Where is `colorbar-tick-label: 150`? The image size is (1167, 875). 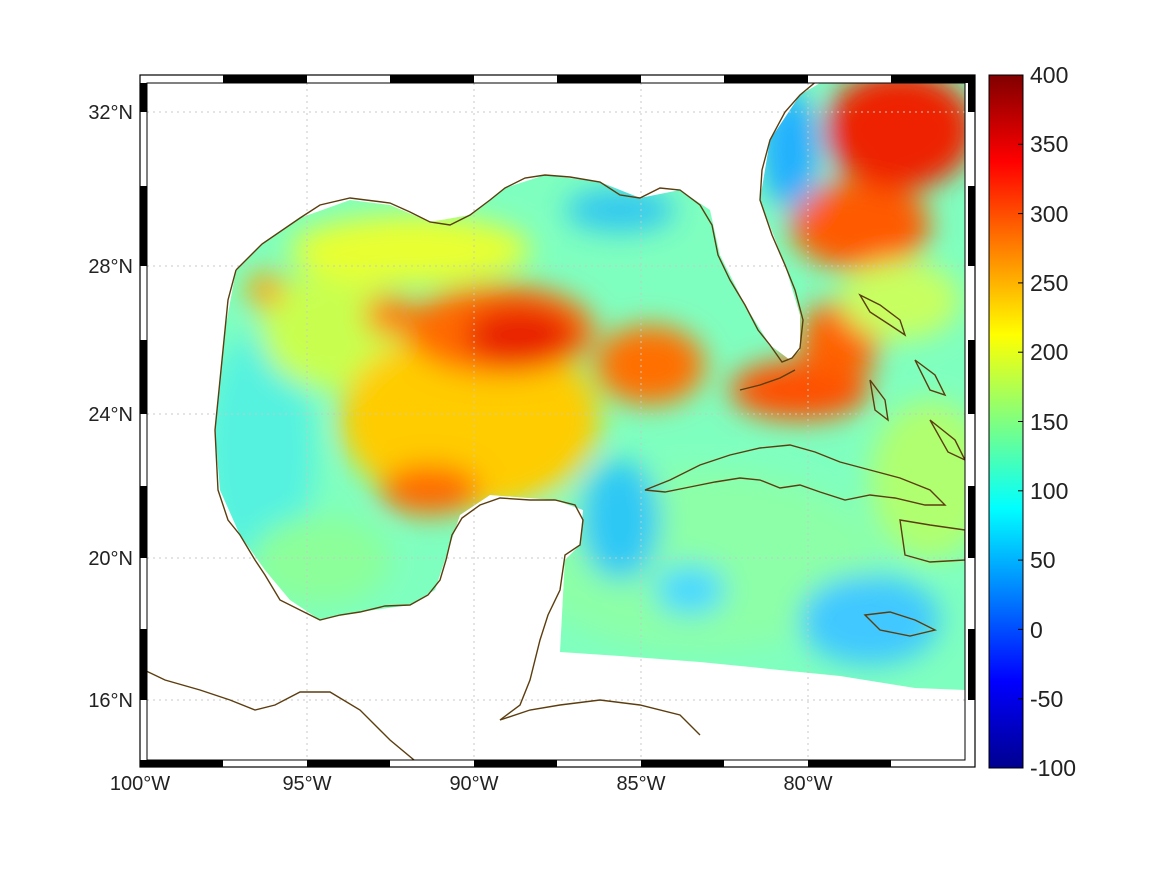
colorbar-tick-label: 150 is located at coordinates (1049, 422).